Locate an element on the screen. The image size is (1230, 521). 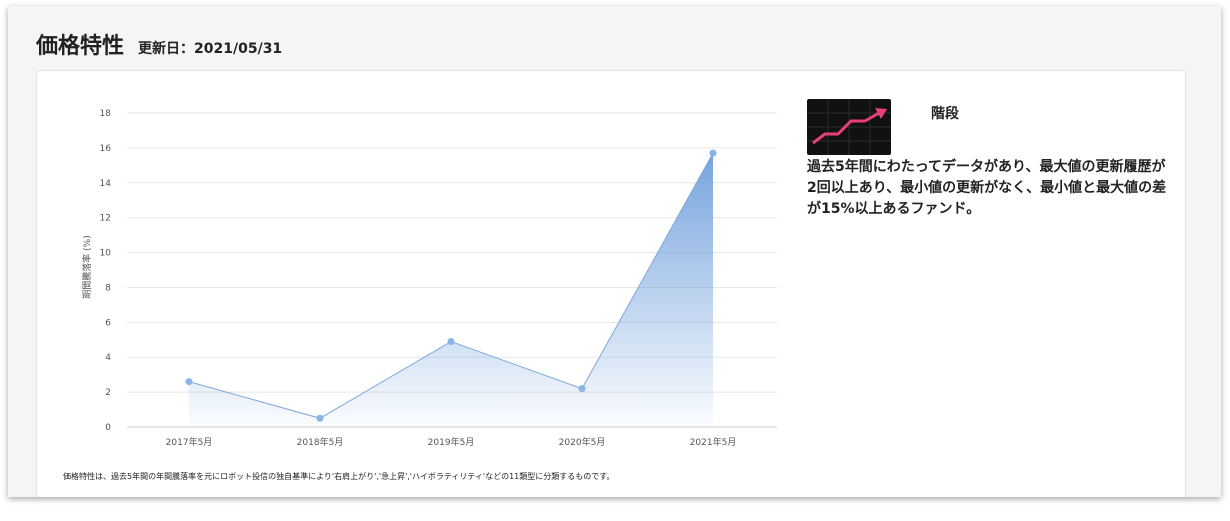
y-tick-label: 4 is located at coordinates (108, 358).